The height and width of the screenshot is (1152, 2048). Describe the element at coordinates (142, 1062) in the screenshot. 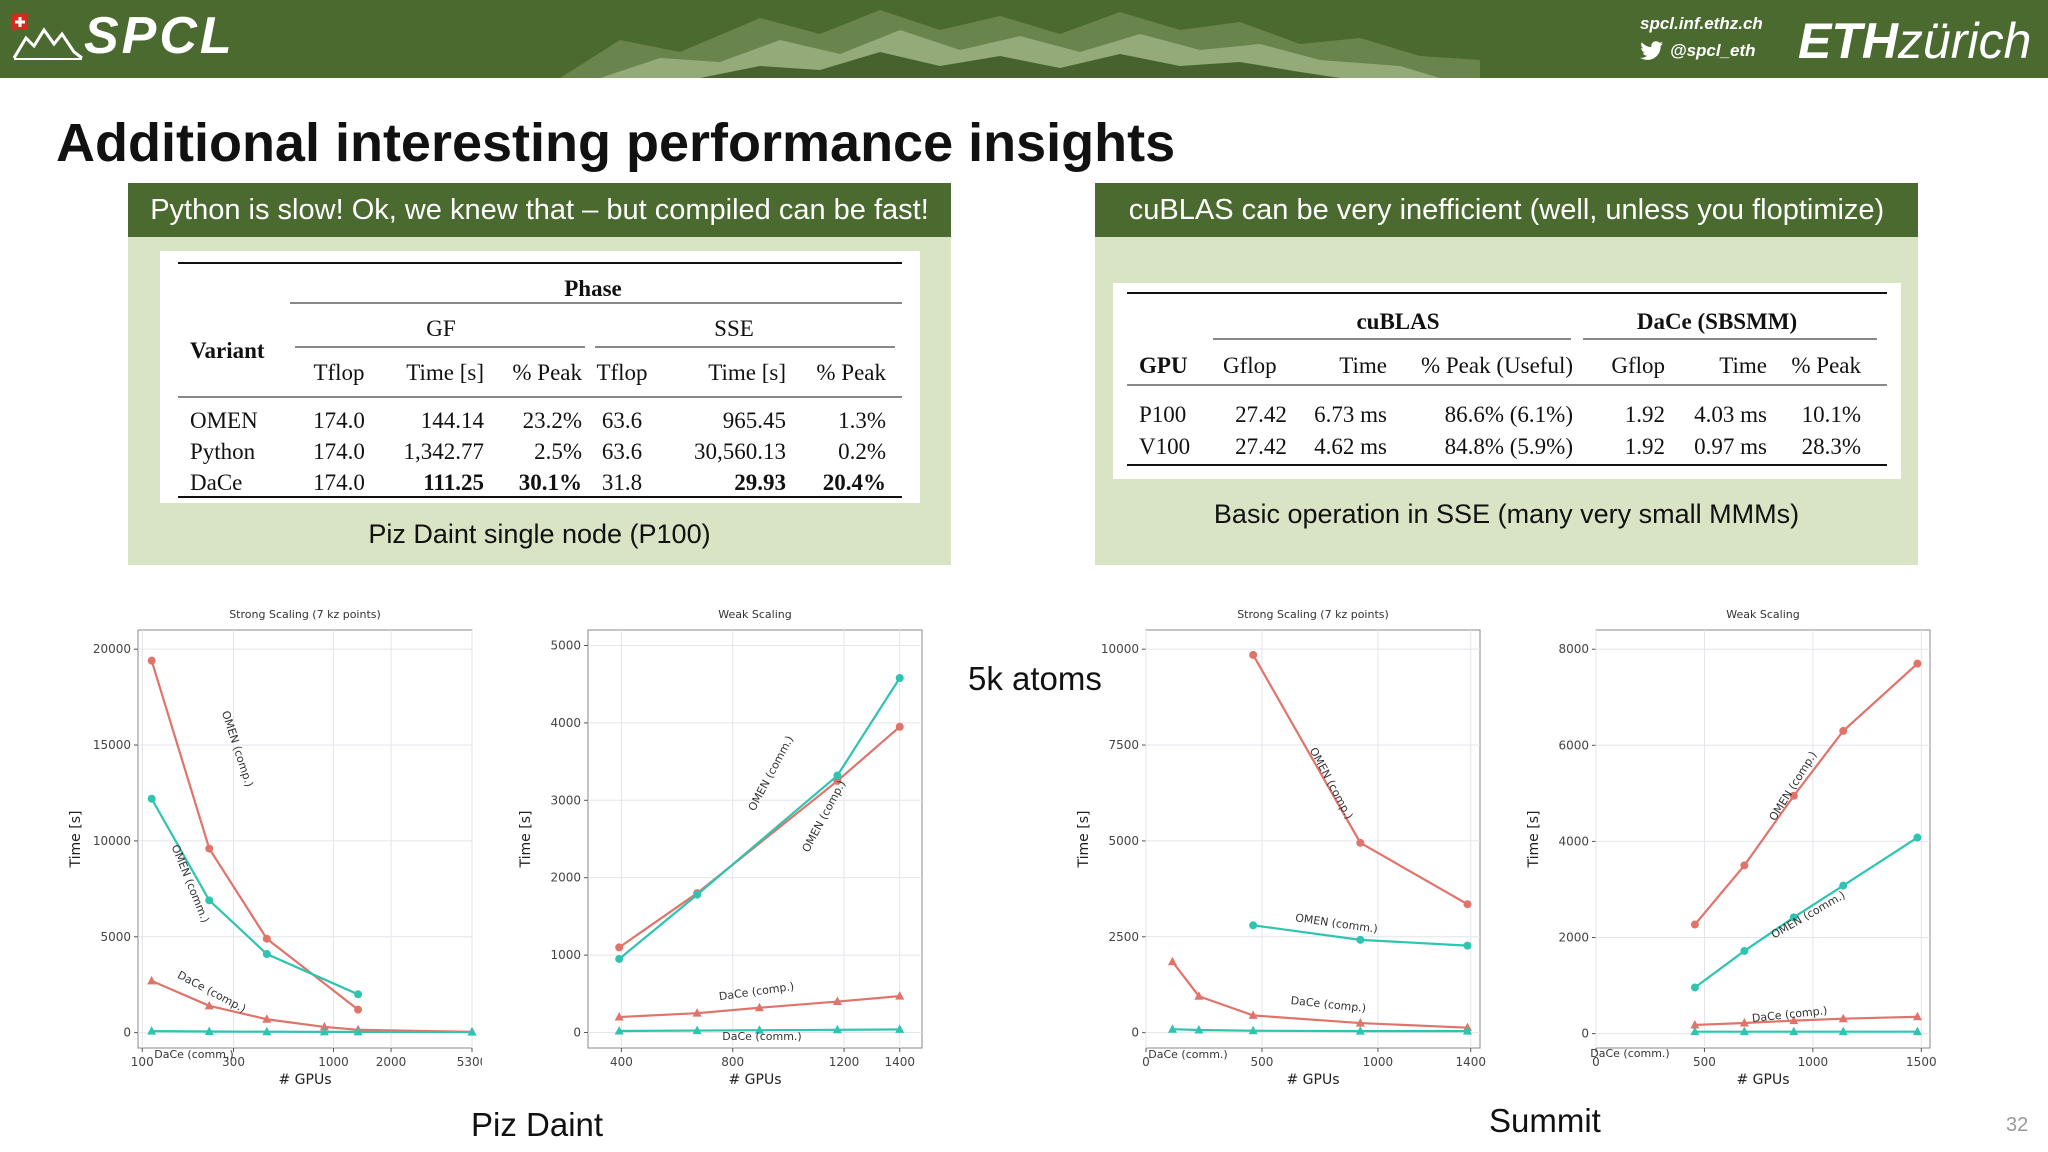

I see `x-tick-label: 100` at that location.